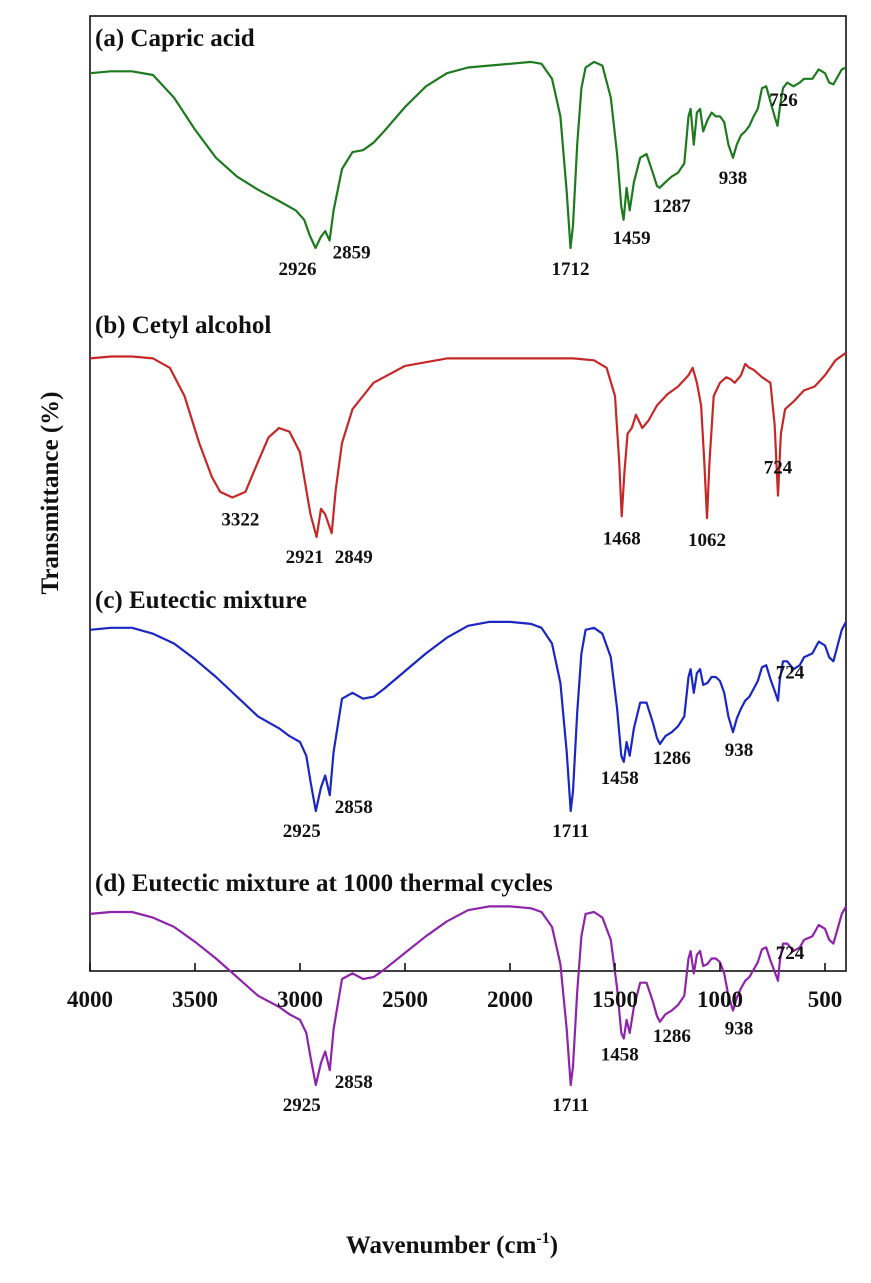 The height and width of the screenshot is (1283, 871). I want to click on peak-label-eutectic-mixture-cycled-724: 724, so click(790, 953).